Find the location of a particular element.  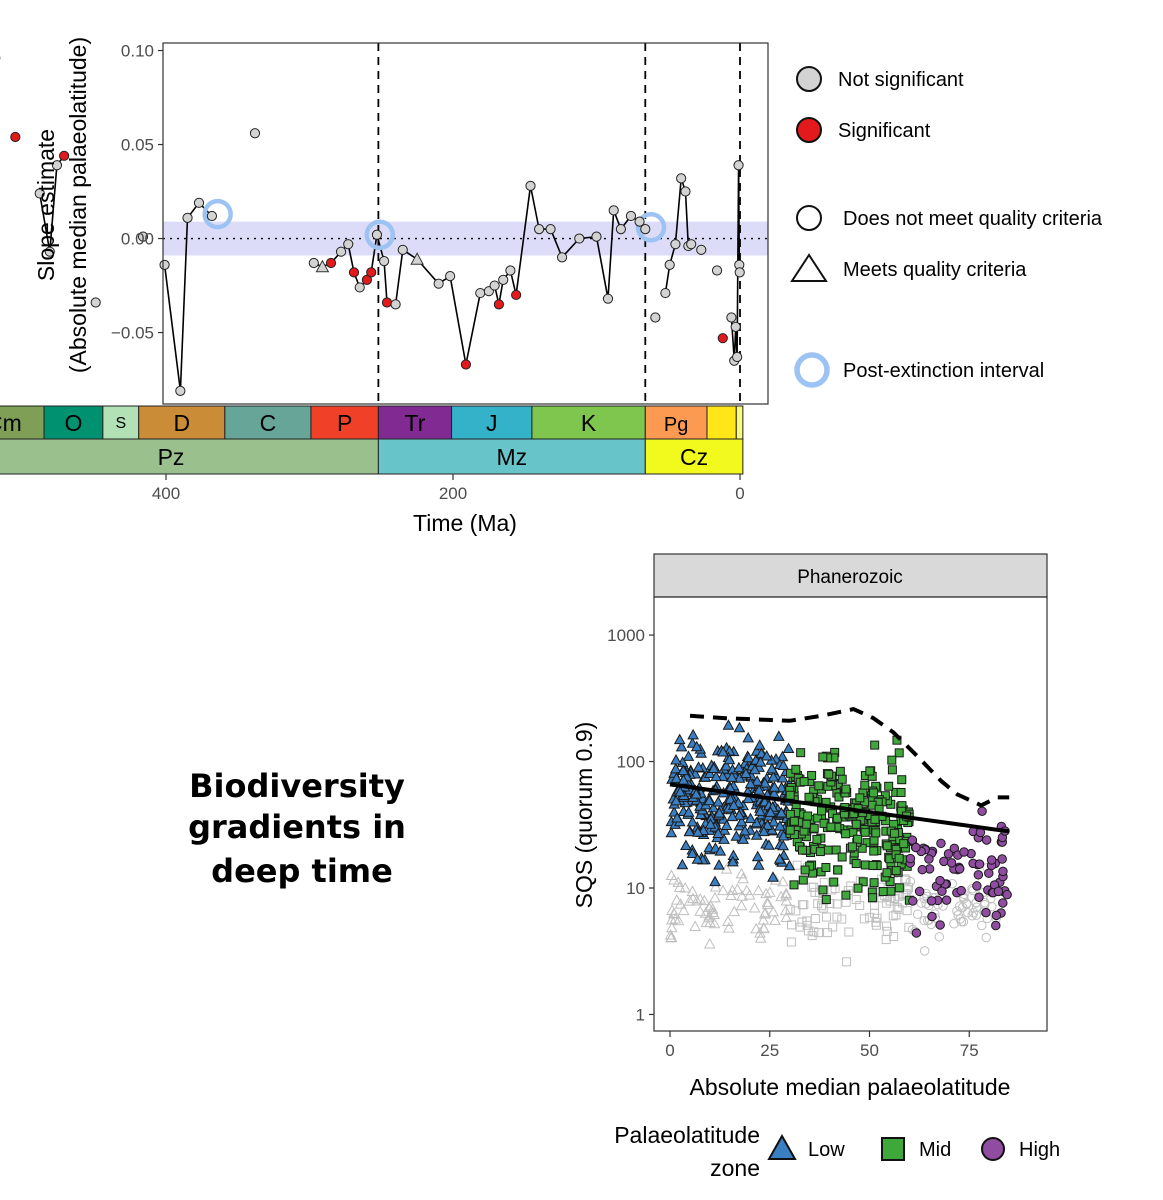

y-ticks: 1 10 100 1000 is located at coordinates (630, 825).